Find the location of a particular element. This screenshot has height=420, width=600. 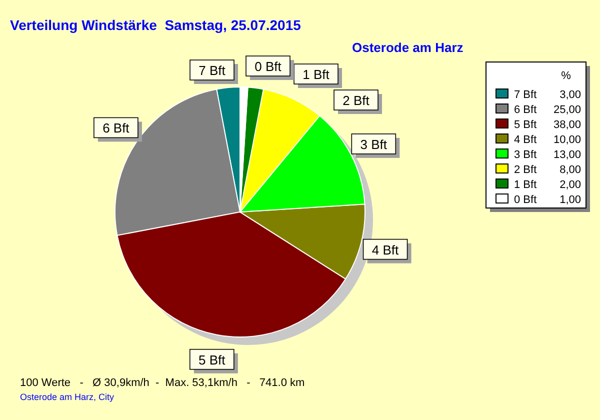

slice-label: 7 Bft is located at coordinates (212, 70).